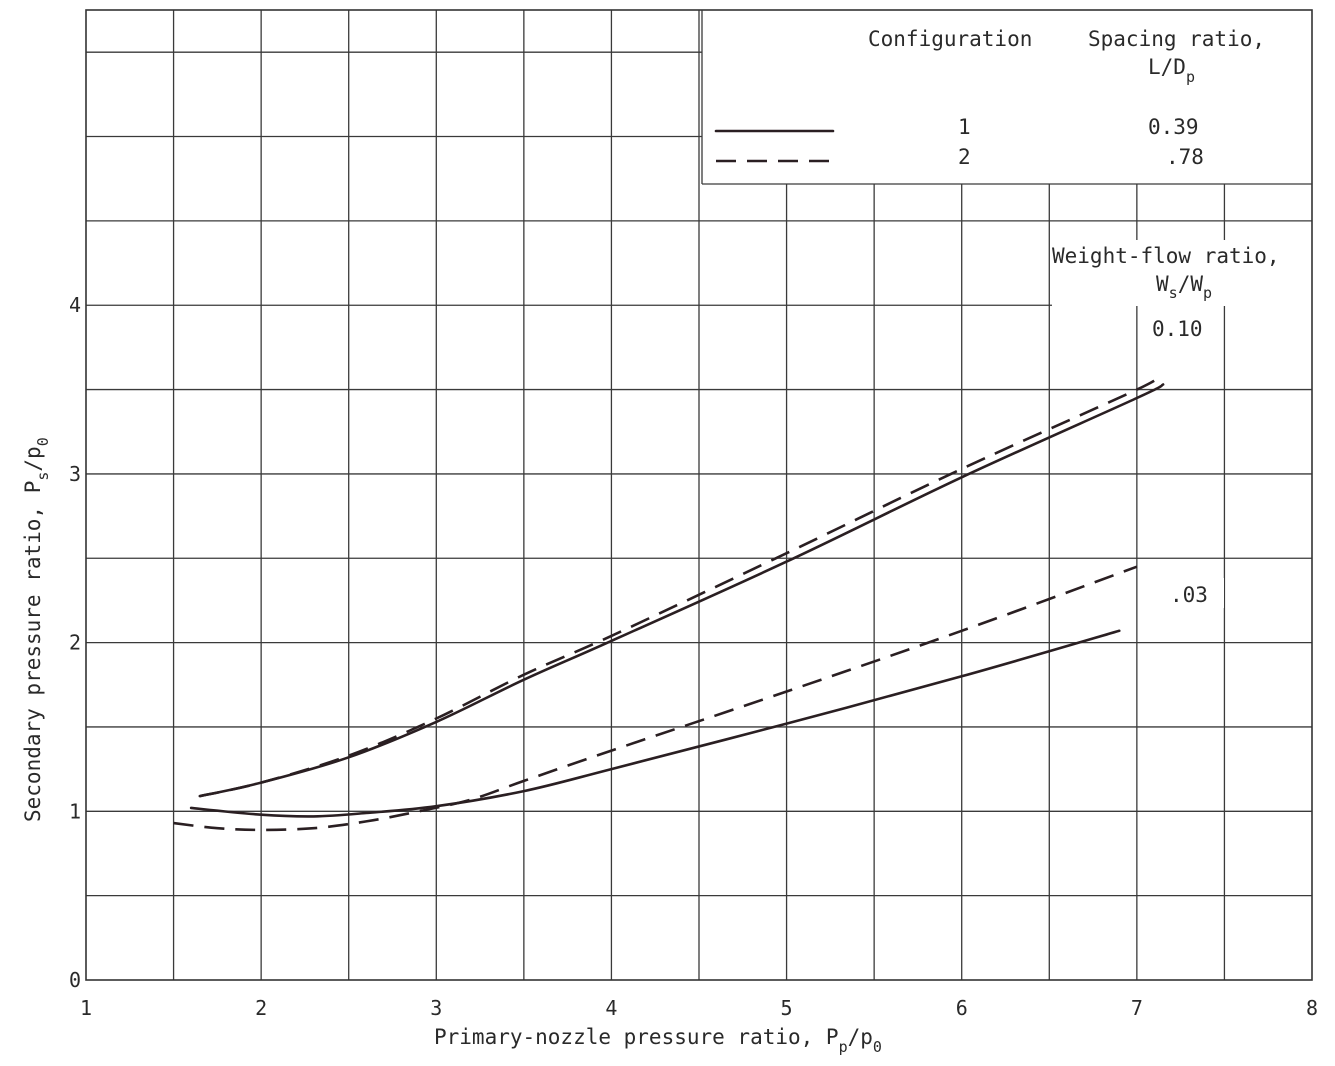 The image size is (1335, 1066). What do you see at coordinates (962, 1008) in the screenshot?
I see `x-tick-label: 6` at bounding box center [962, 1008].